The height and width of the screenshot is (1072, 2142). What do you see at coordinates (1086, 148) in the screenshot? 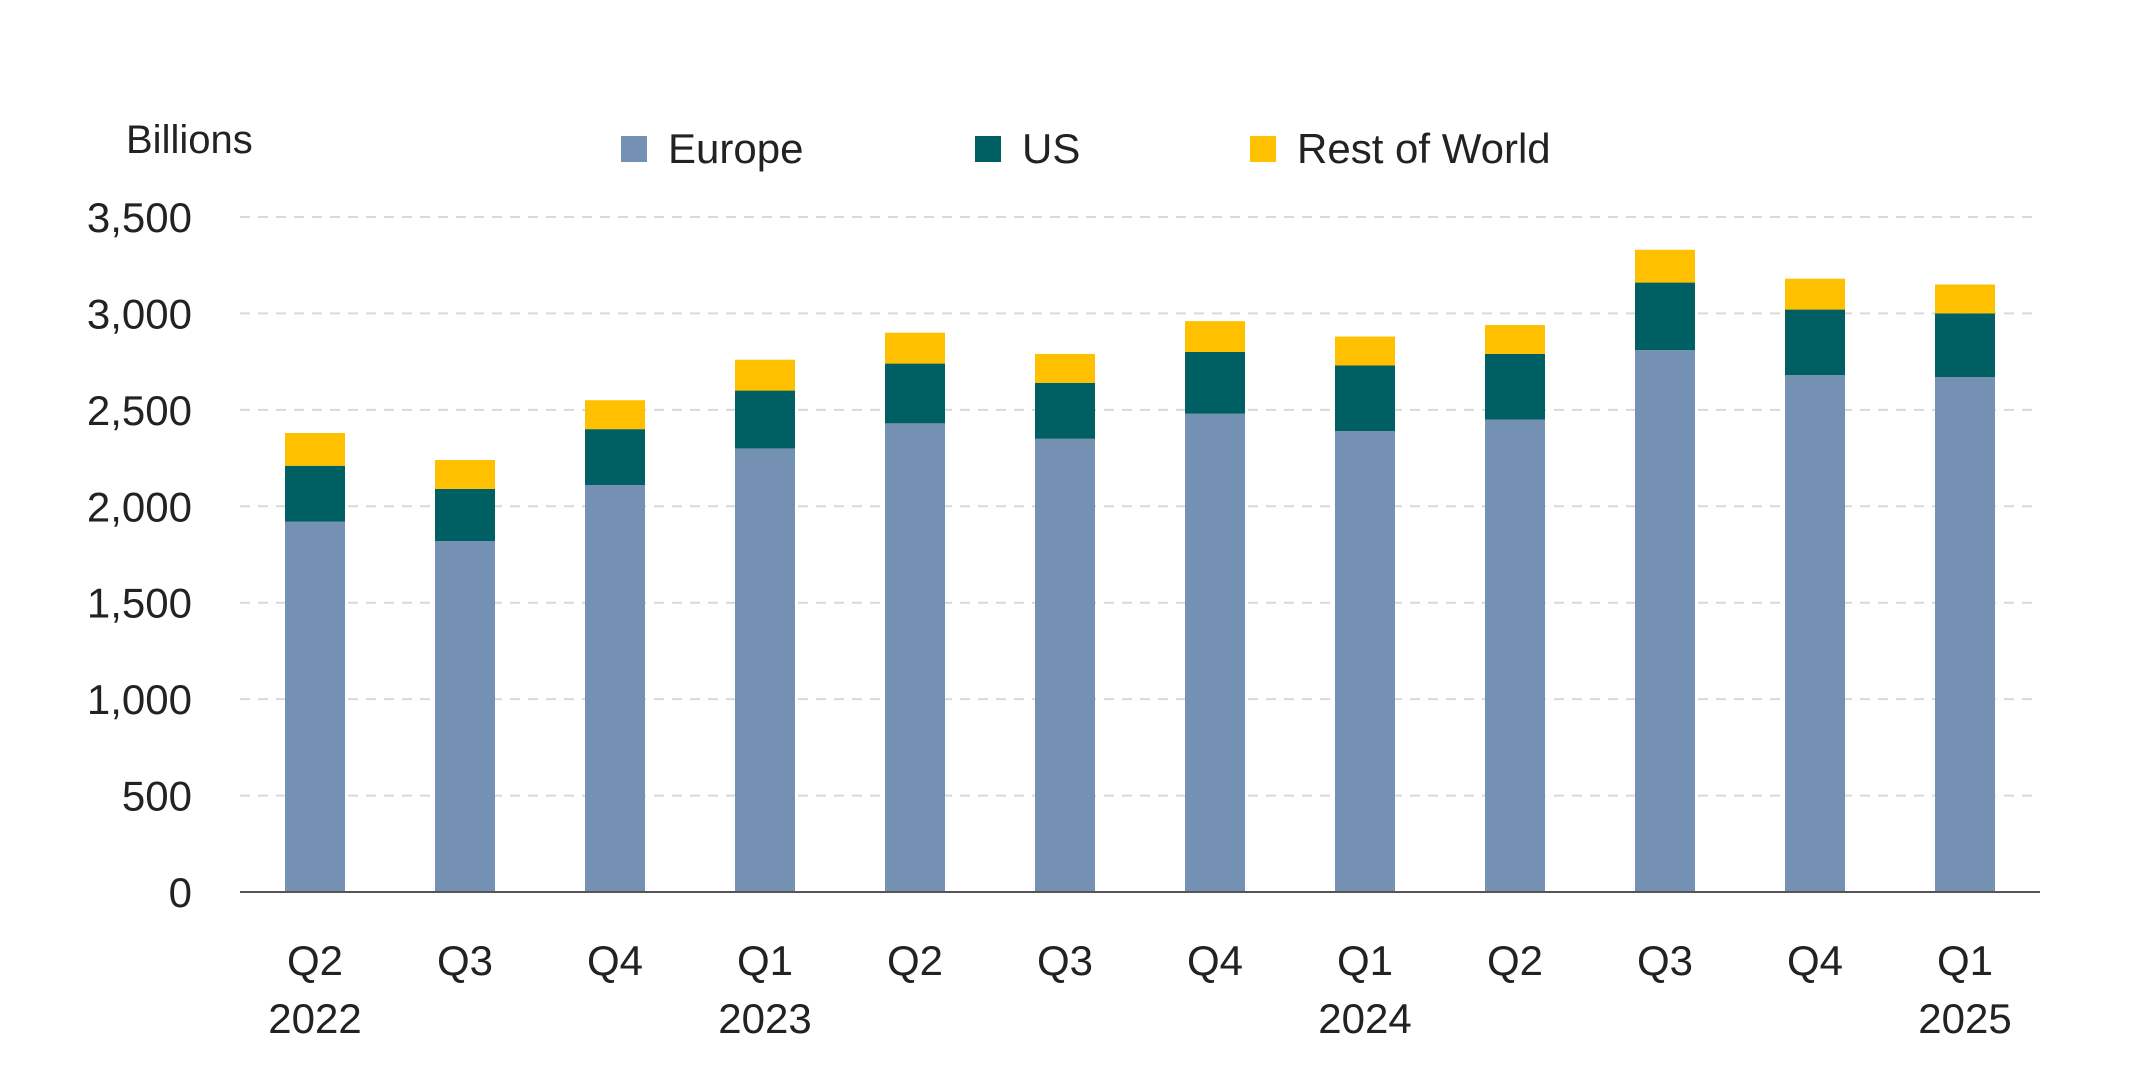
I see `legend: Europe US Rest of World` at bounding box center [1086, 148].